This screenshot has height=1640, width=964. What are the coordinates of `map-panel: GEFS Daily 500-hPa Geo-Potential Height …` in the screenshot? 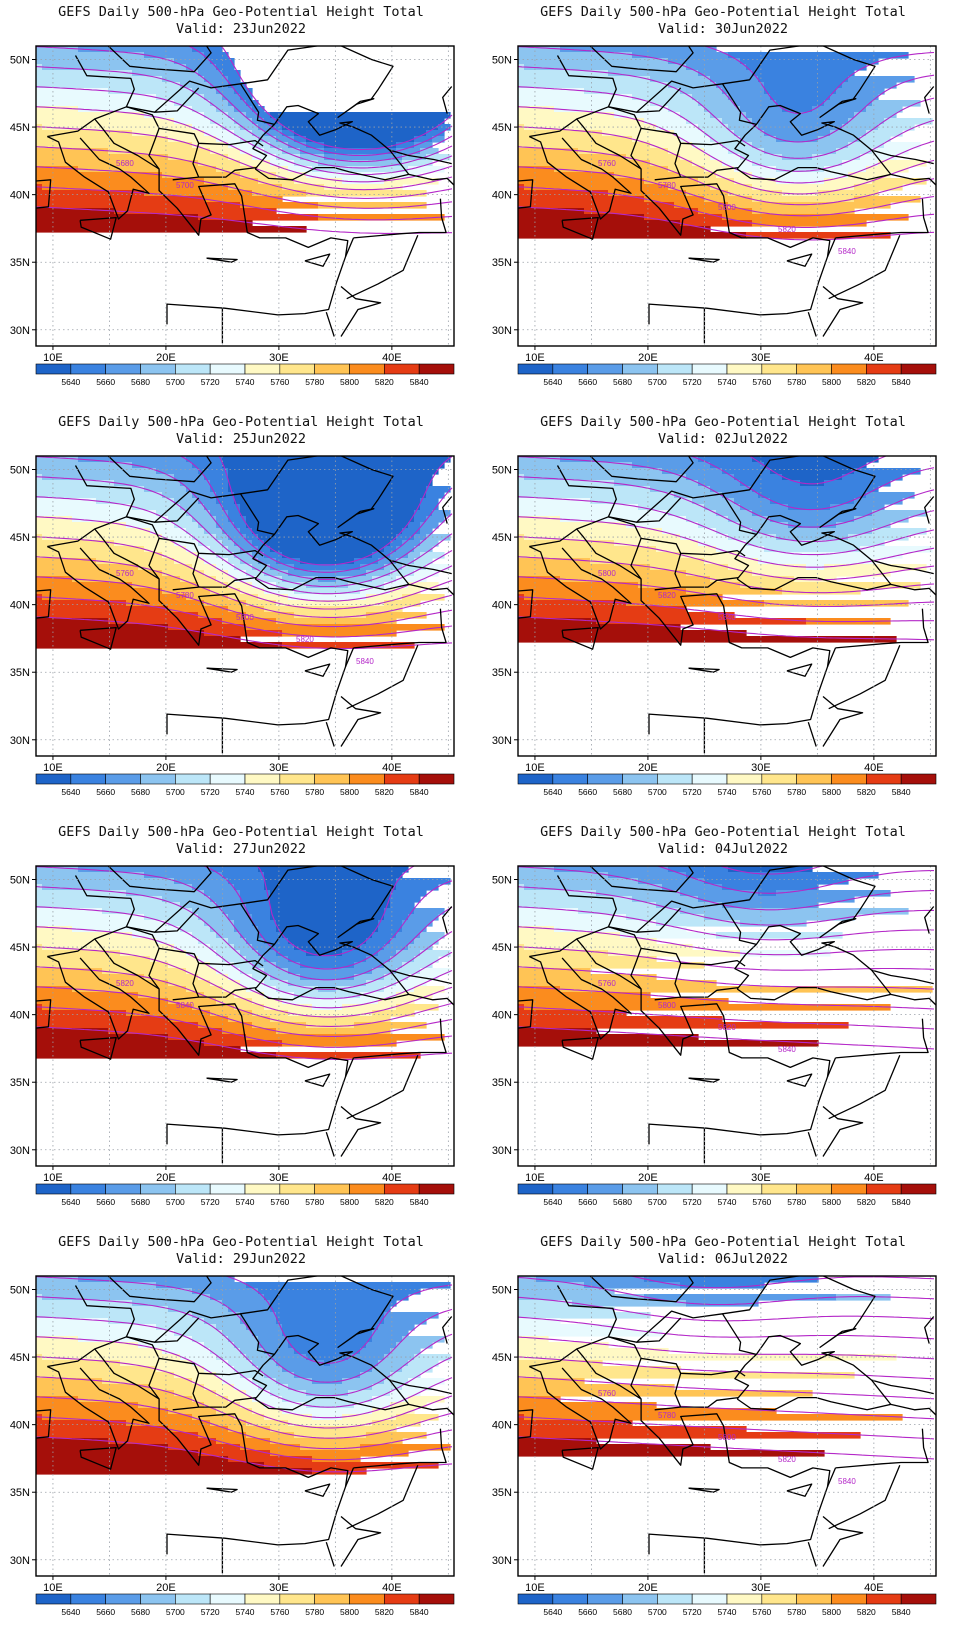 It's located at (241, 1025).